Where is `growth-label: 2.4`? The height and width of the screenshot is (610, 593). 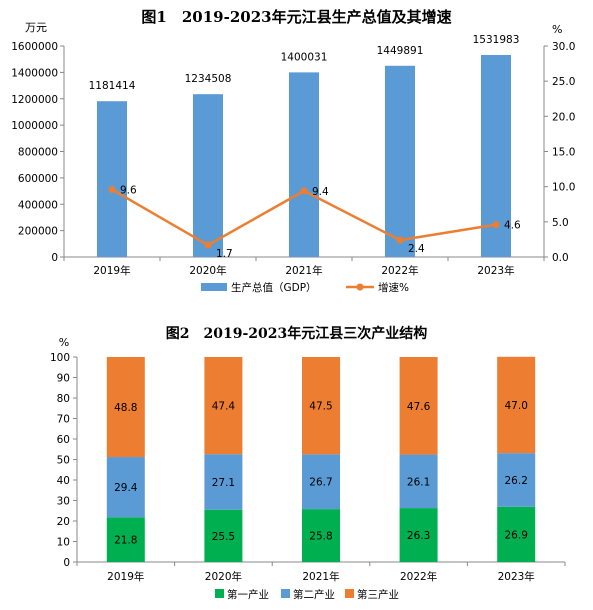 growth-label: 2.4 is located at coordinates (416, 249).